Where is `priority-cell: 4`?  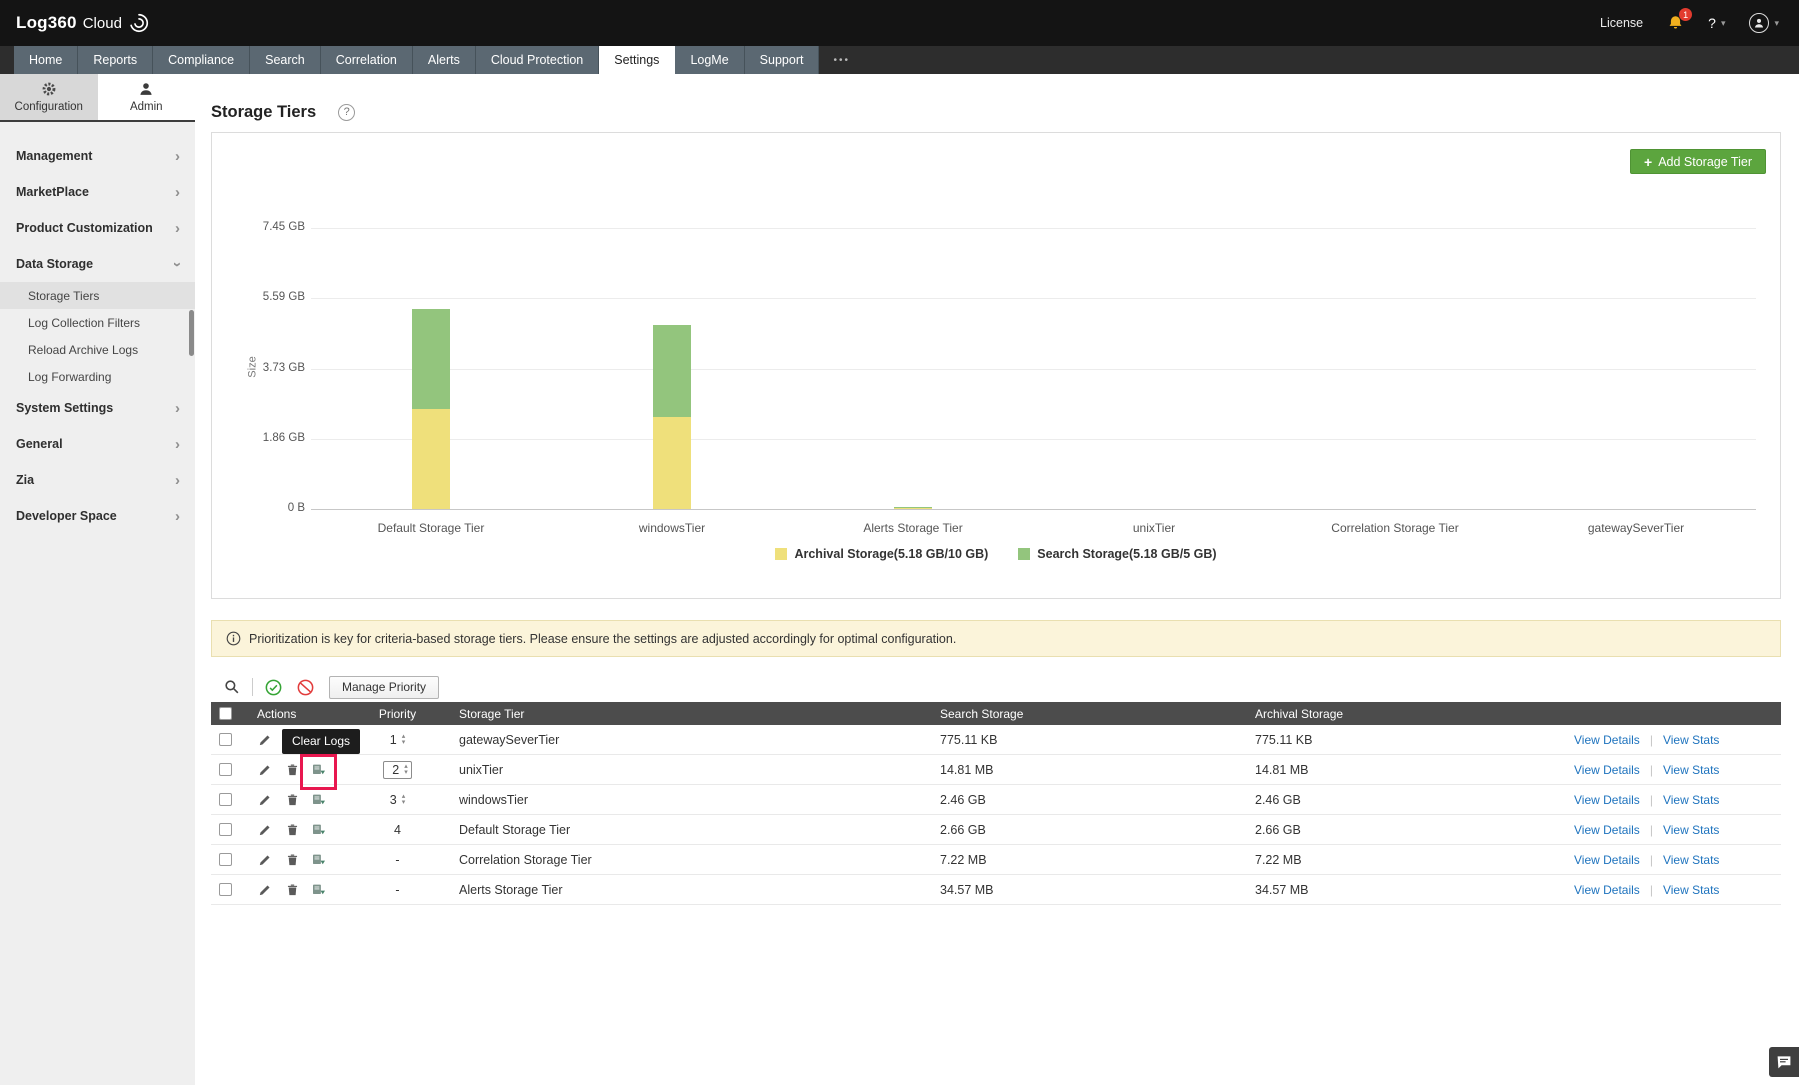 priority-cell: 4 is located at coordinates (397, 830).